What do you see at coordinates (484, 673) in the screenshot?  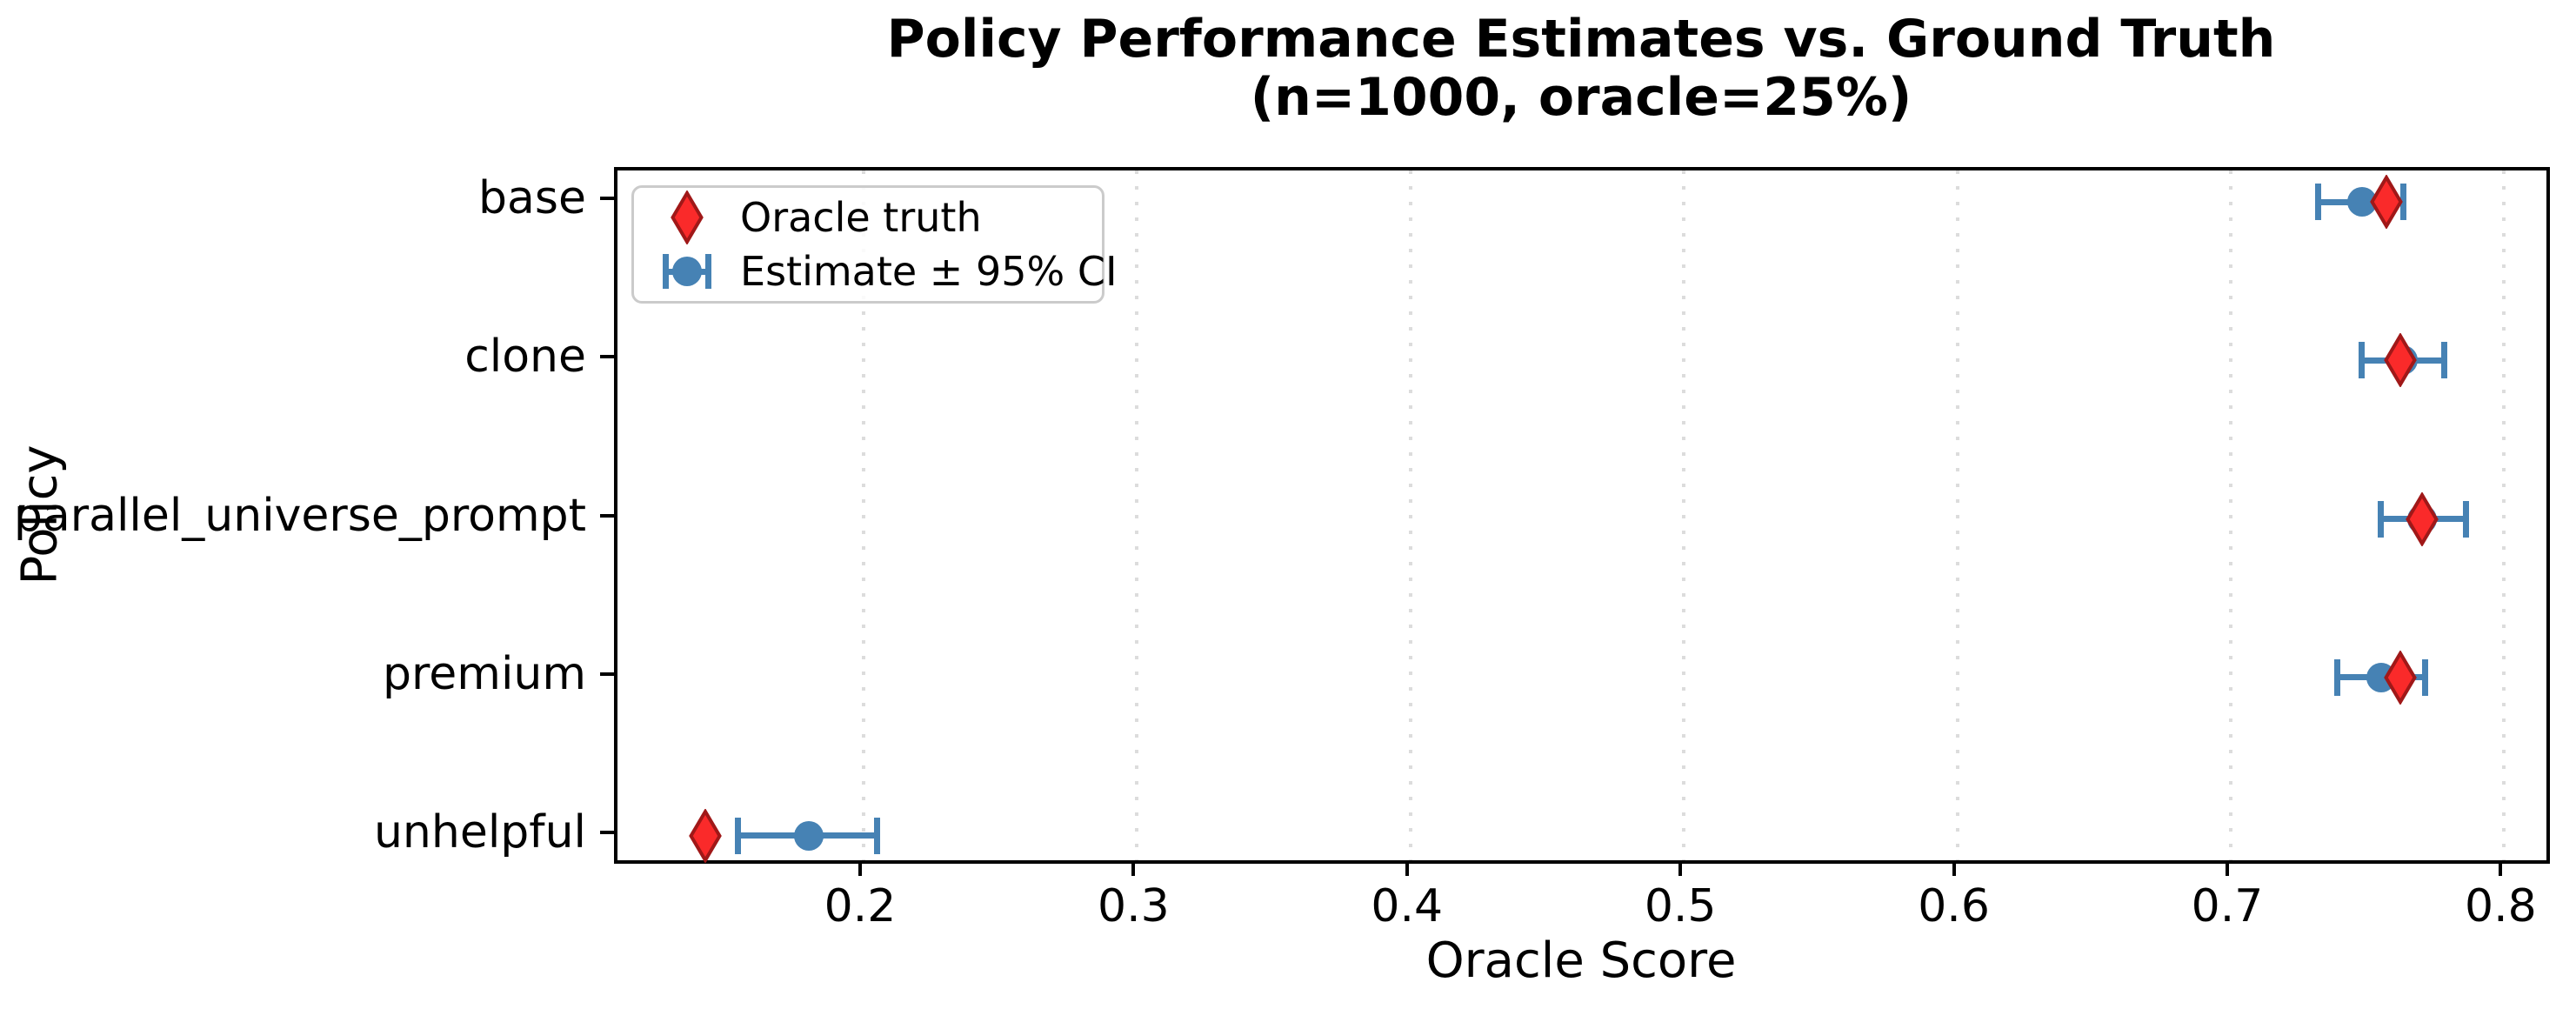 I see `y-tick-label: premium` at bounding box center [484, 673].